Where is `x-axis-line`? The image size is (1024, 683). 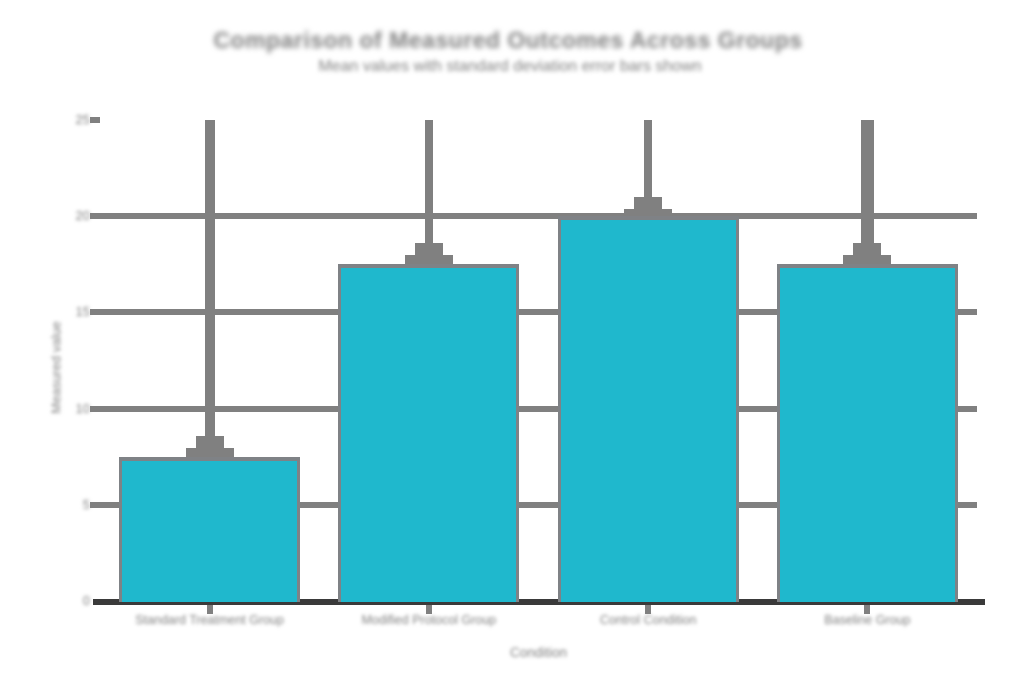
x-axis-line is located at coordinates (539, 602).